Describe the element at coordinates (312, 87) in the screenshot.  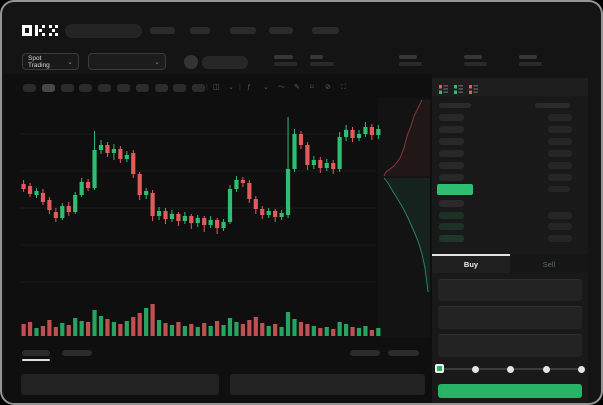
I see `camera-icon: ⌑` at that location.